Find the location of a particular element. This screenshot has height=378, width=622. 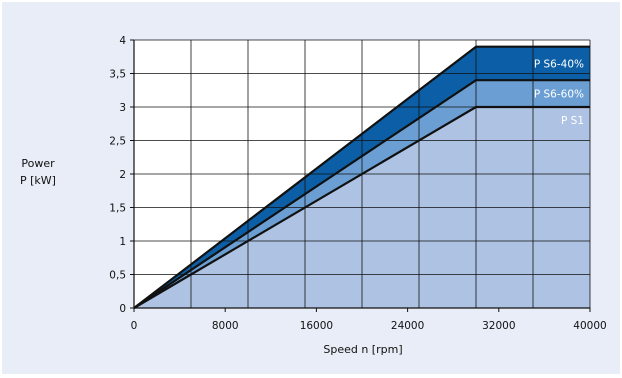

x-tick-label: 40000 is located at coordinates (589, 326).